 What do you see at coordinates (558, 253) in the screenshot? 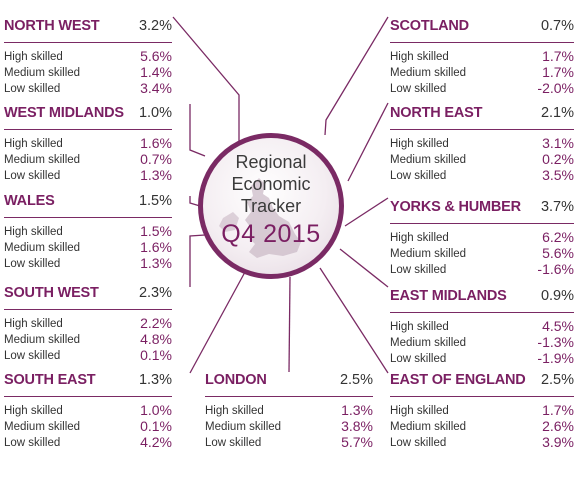
I see `skill-value: 5.6%` at bounding box center [558, 253].